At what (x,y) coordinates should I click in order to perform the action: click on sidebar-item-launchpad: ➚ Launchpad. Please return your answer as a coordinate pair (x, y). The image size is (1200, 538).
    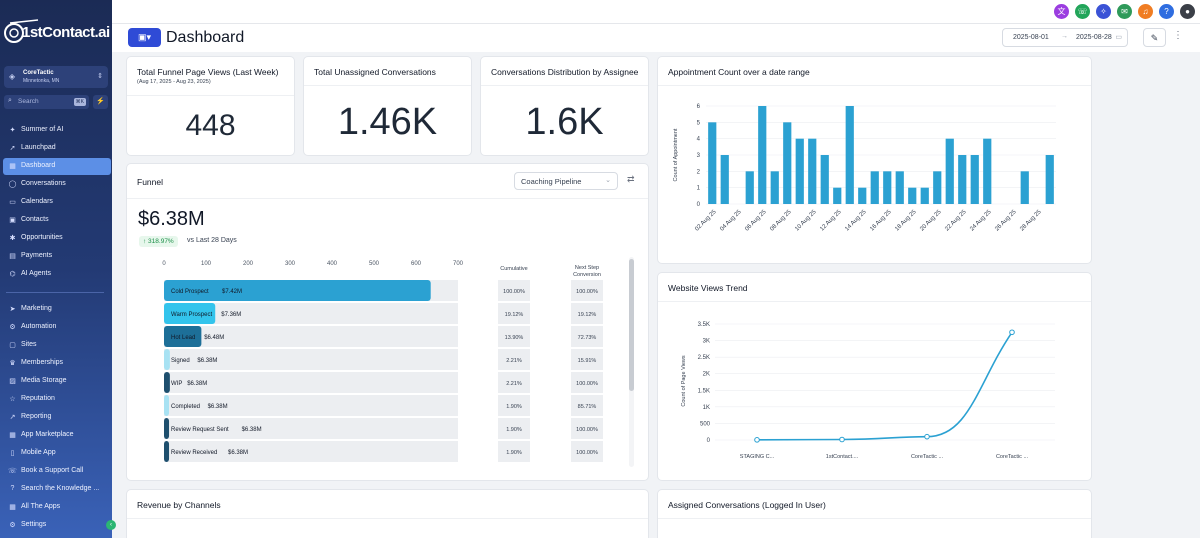
    Looking at the image, I should click on (57, 148).